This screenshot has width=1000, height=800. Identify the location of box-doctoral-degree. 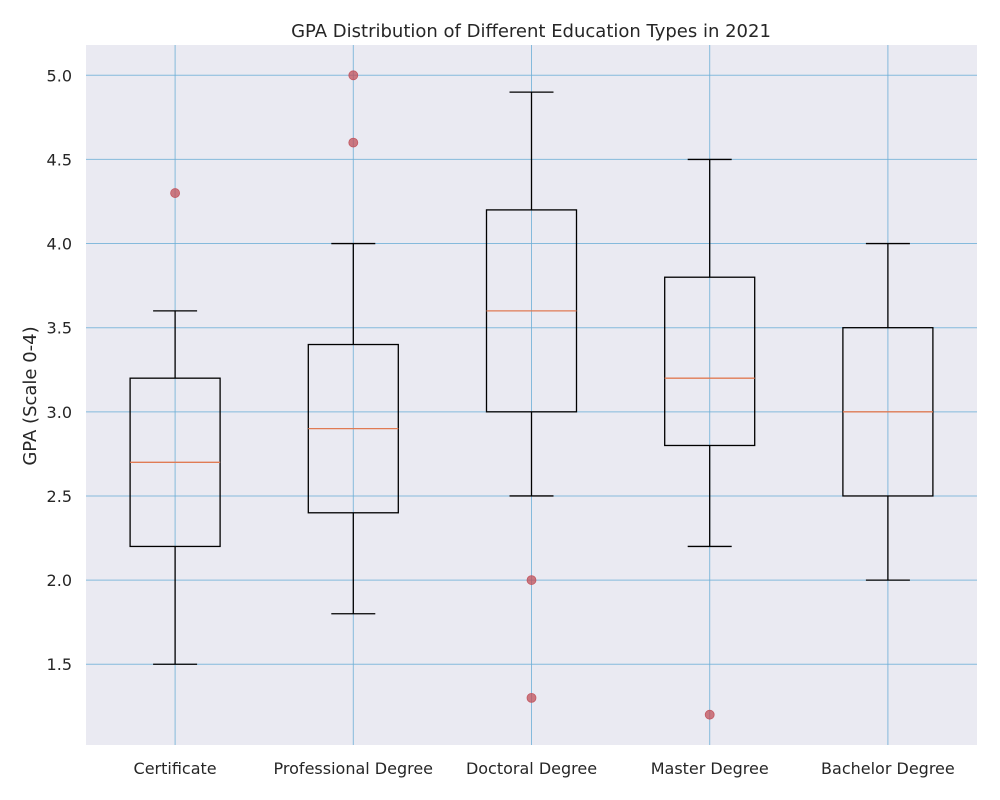
(531, 397).